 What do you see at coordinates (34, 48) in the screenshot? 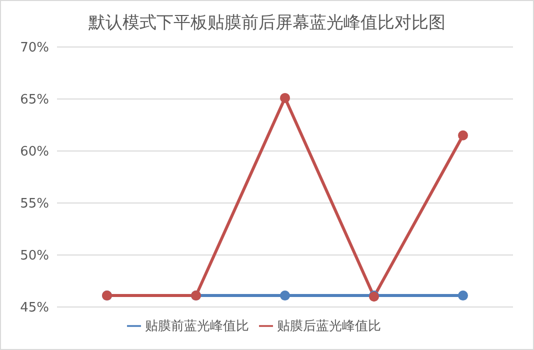
I see `y-tick-label: 70%` at bounding box center [34, 48].